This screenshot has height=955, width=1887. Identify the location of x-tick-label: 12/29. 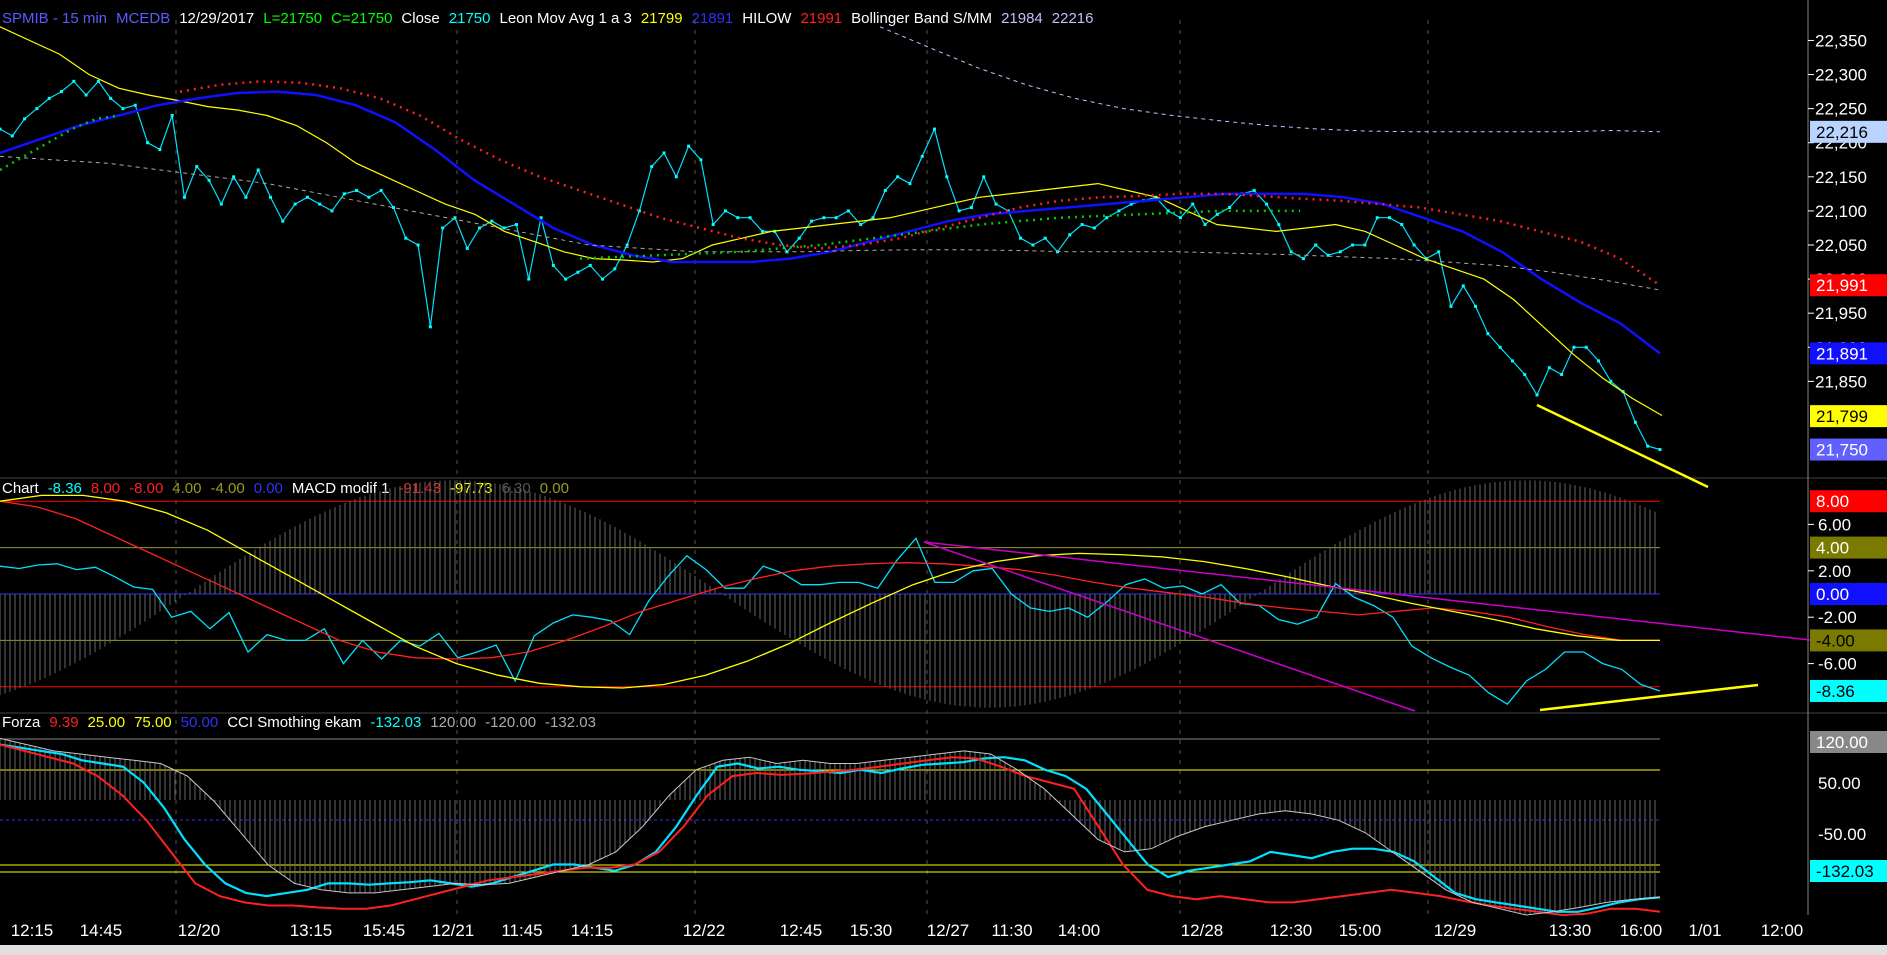
(1455, 930).